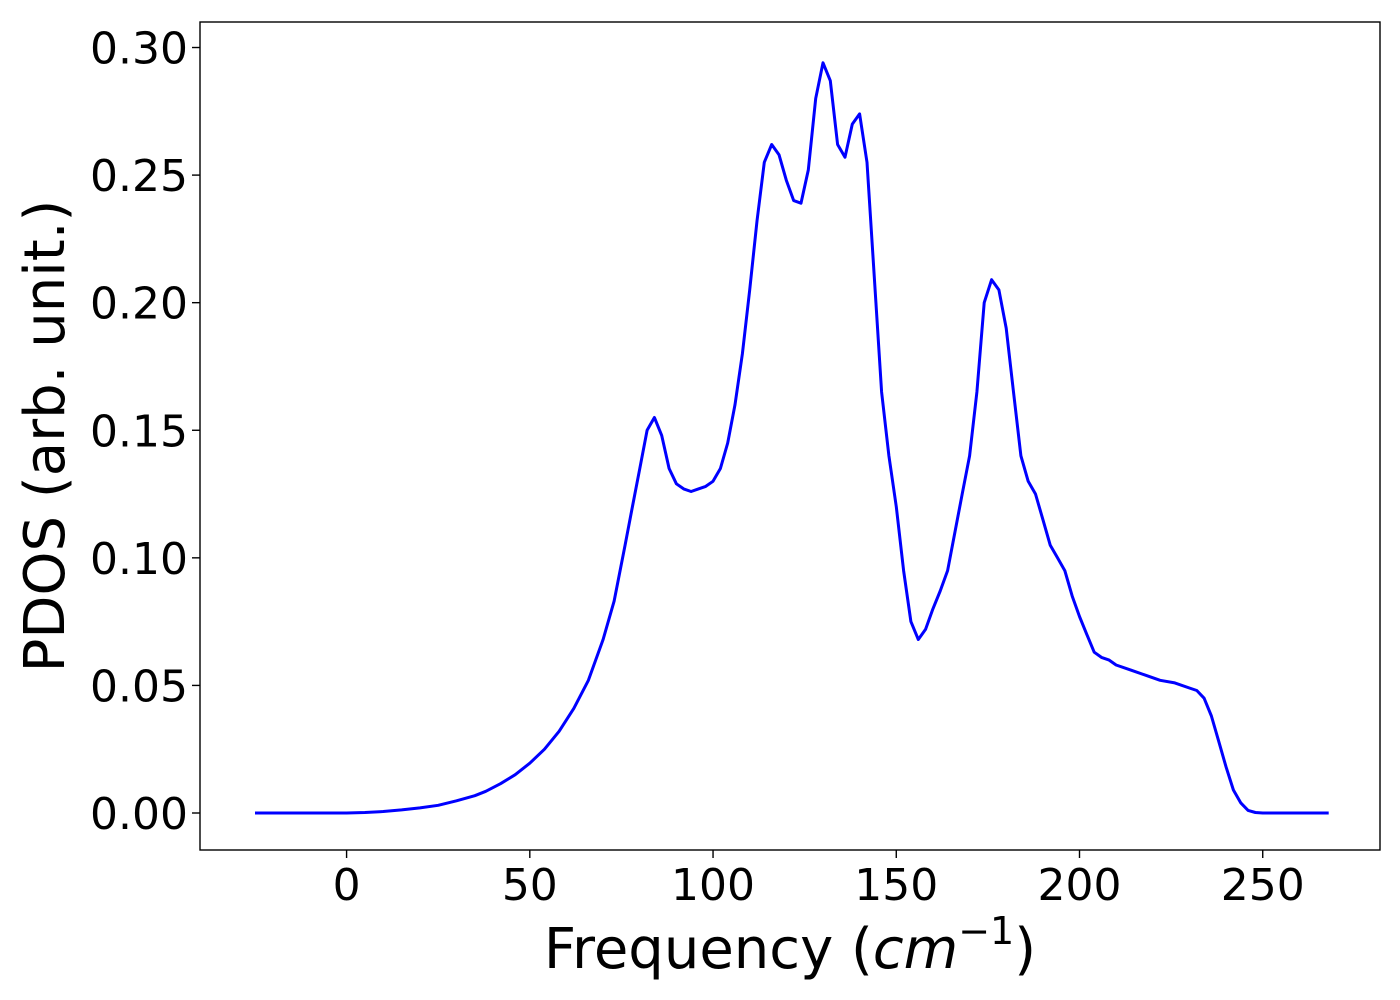 This screenshot has height=1000, width=1400. What do you see at coordinates (139, 431) in the screenshot?
I see `y-tick-label: 0.15` at bounding box center [139, 431].